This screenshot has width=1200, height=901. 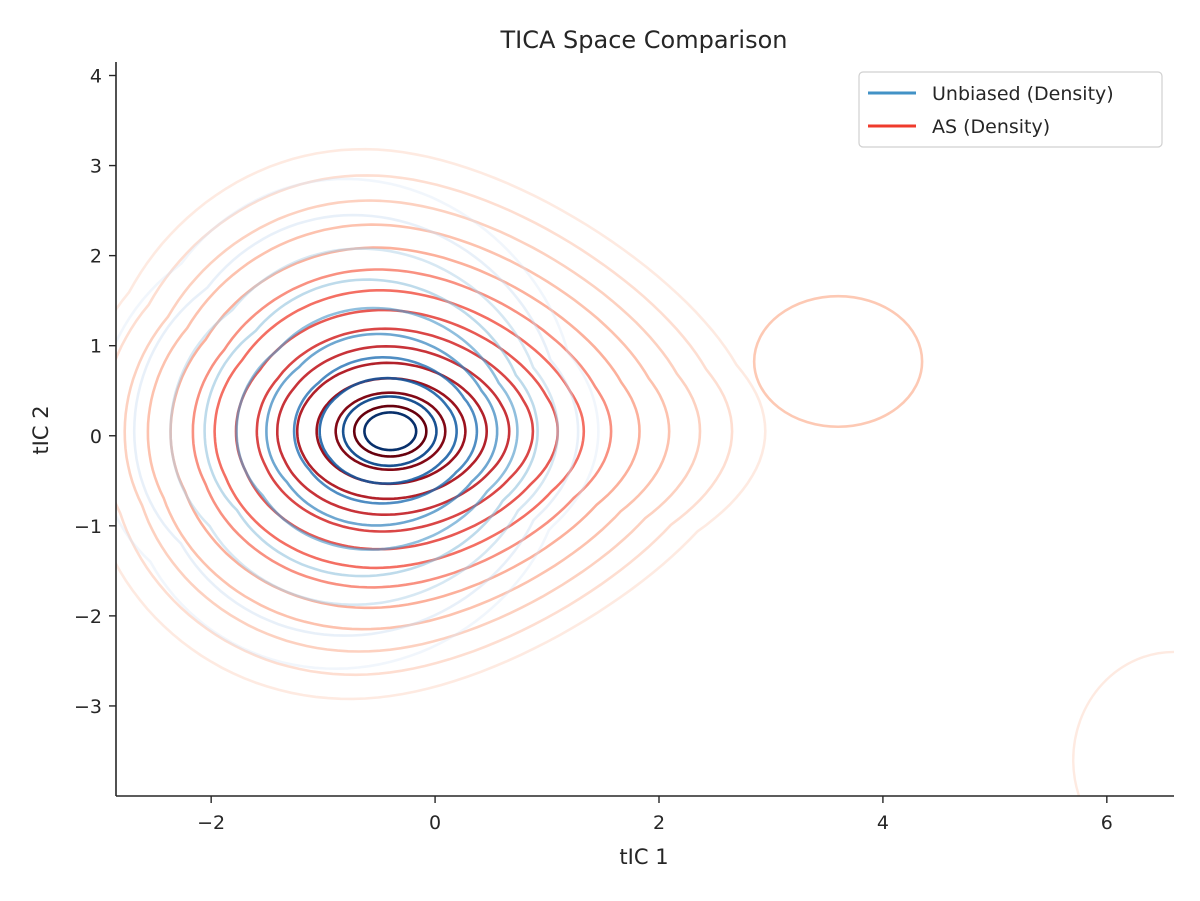 What do you see at coordinates (991, 127) in the screenshot?
I see `legend-label-as: AS (Density)` at bounding box center [991, 127].